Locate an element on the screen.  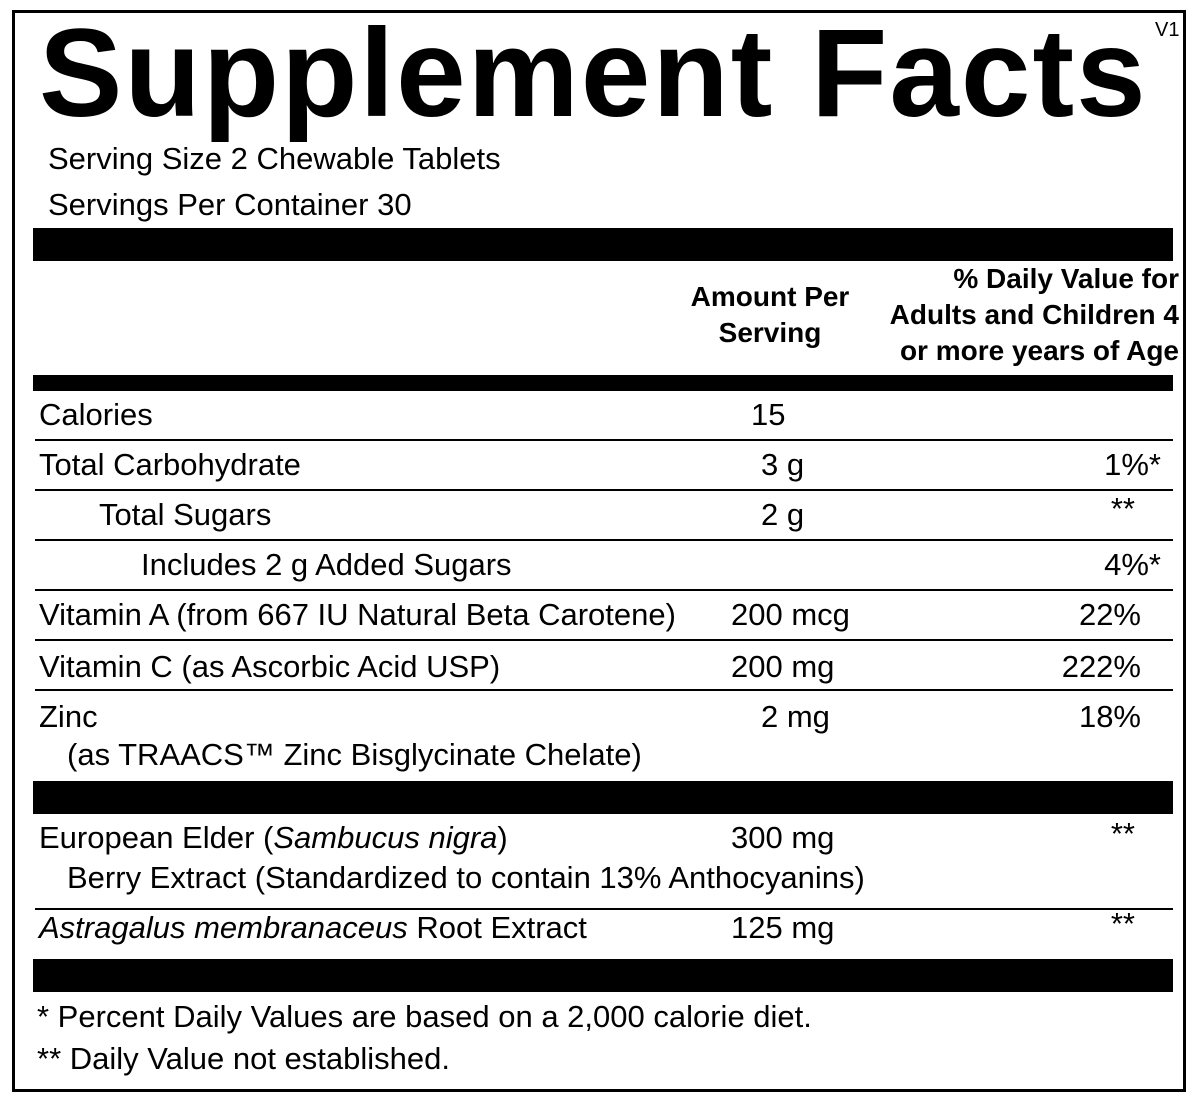
nutrient-dv: 4%* is located at coordinates (1132, 564).